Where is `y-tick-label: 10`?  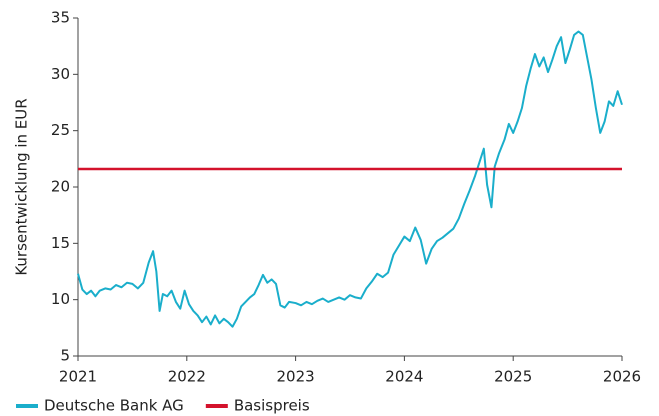
y-tick-label: 10 is located at coordinates (60, 299).